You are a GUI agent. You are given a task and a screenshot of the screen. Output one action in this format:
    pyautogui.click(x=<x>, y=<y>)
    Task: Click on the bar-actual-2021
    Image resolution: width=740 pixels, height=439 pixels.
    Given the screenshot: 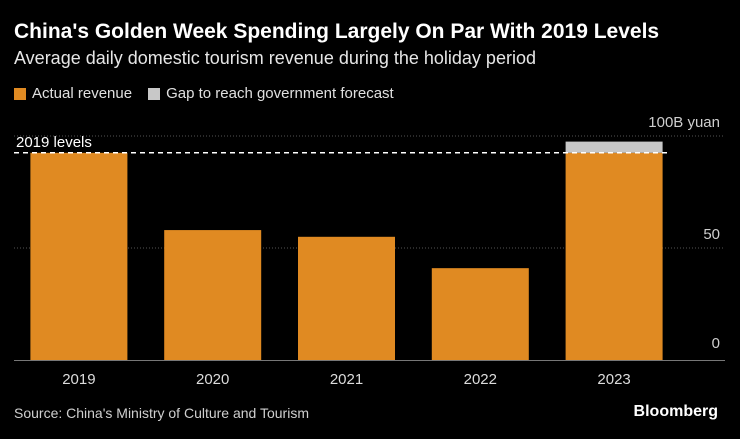 What is the action you would take?
    pyautogui.click(x=346, y=298)
    